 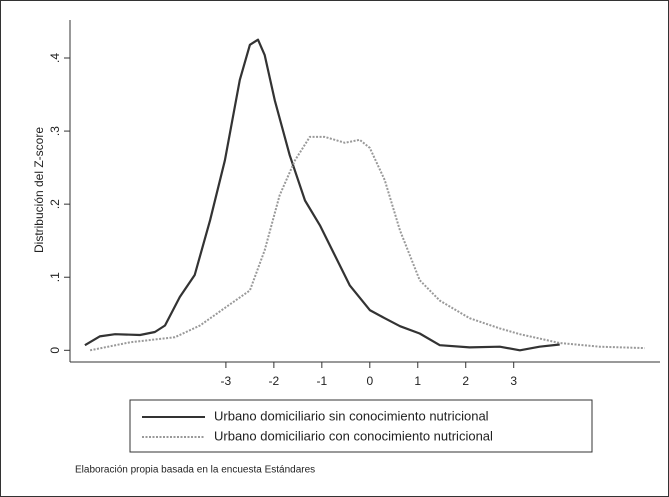 What do you see at coordinates (361, 426) in the screenshot?
I see `legend` at bounding box center [361, 426].